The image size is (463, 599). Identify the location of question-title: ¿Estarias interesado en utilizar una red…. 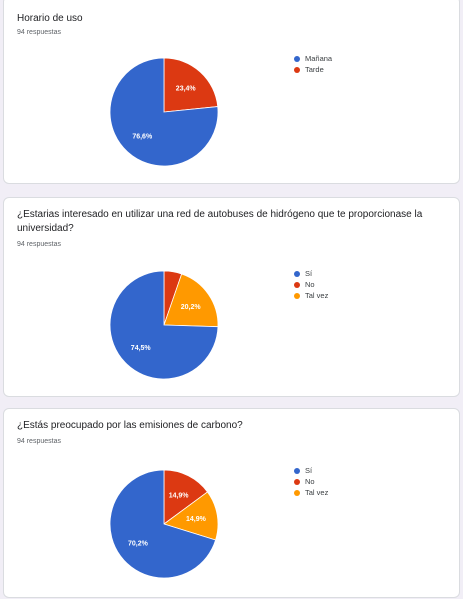
(220, 221).